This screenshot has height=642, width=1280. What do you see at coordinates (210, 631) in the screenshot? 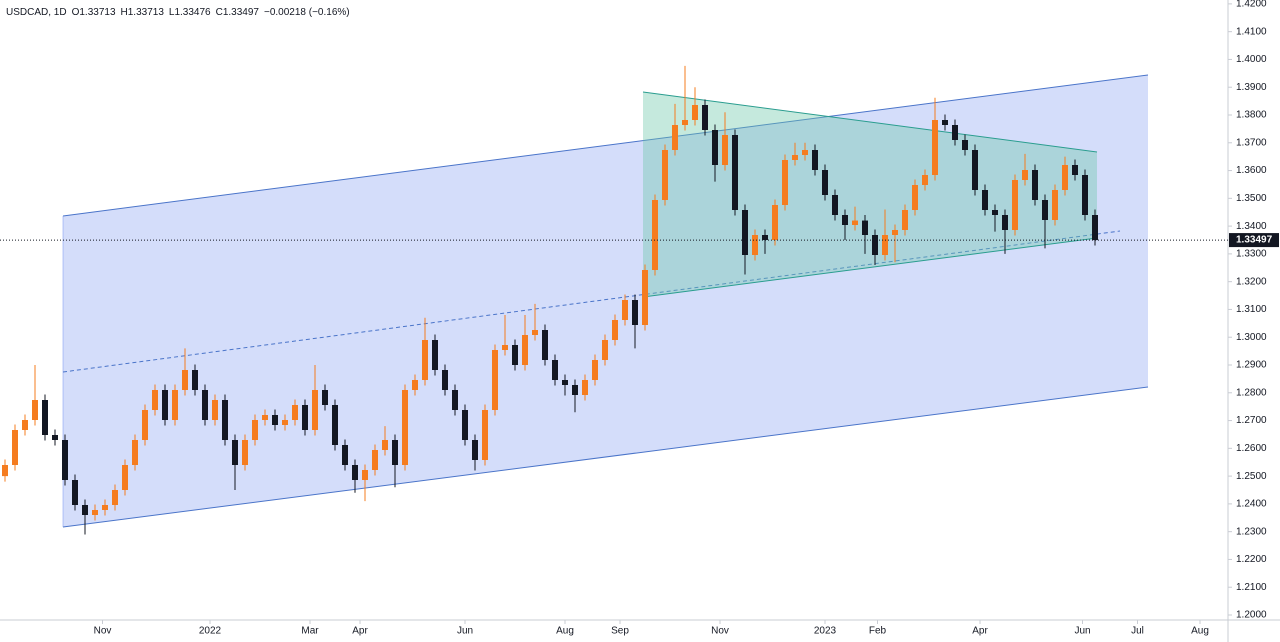
I see `x-tick-label: 2022` at bounding box center [210, 631].